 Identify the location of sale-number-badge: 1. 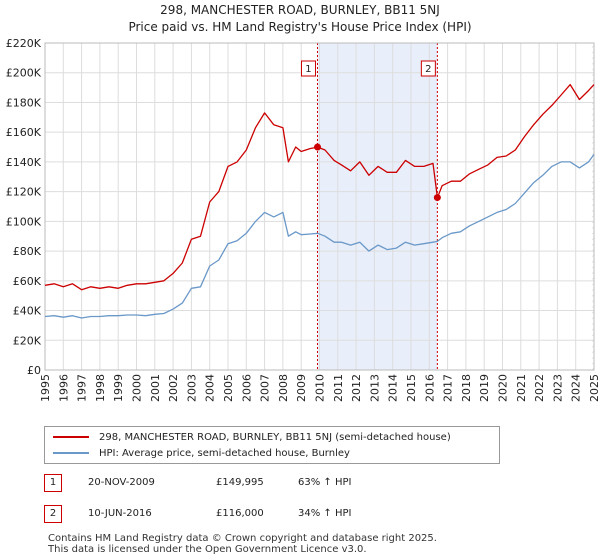
(53, 483).